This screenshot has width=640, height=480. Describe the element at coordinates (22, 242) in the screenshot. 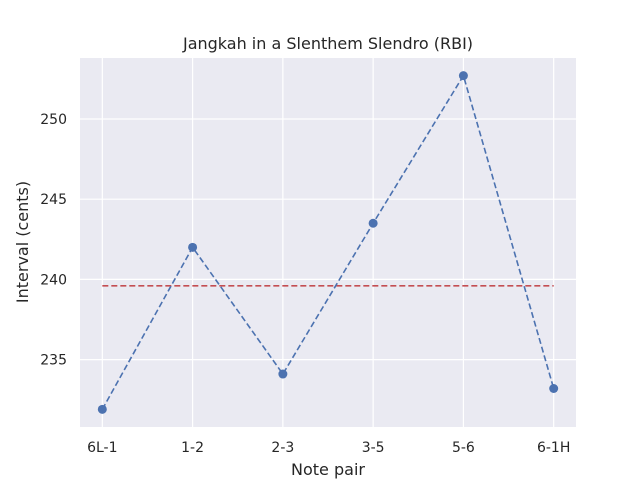

I see `y-axis-label: Interval (cents)` at that location.